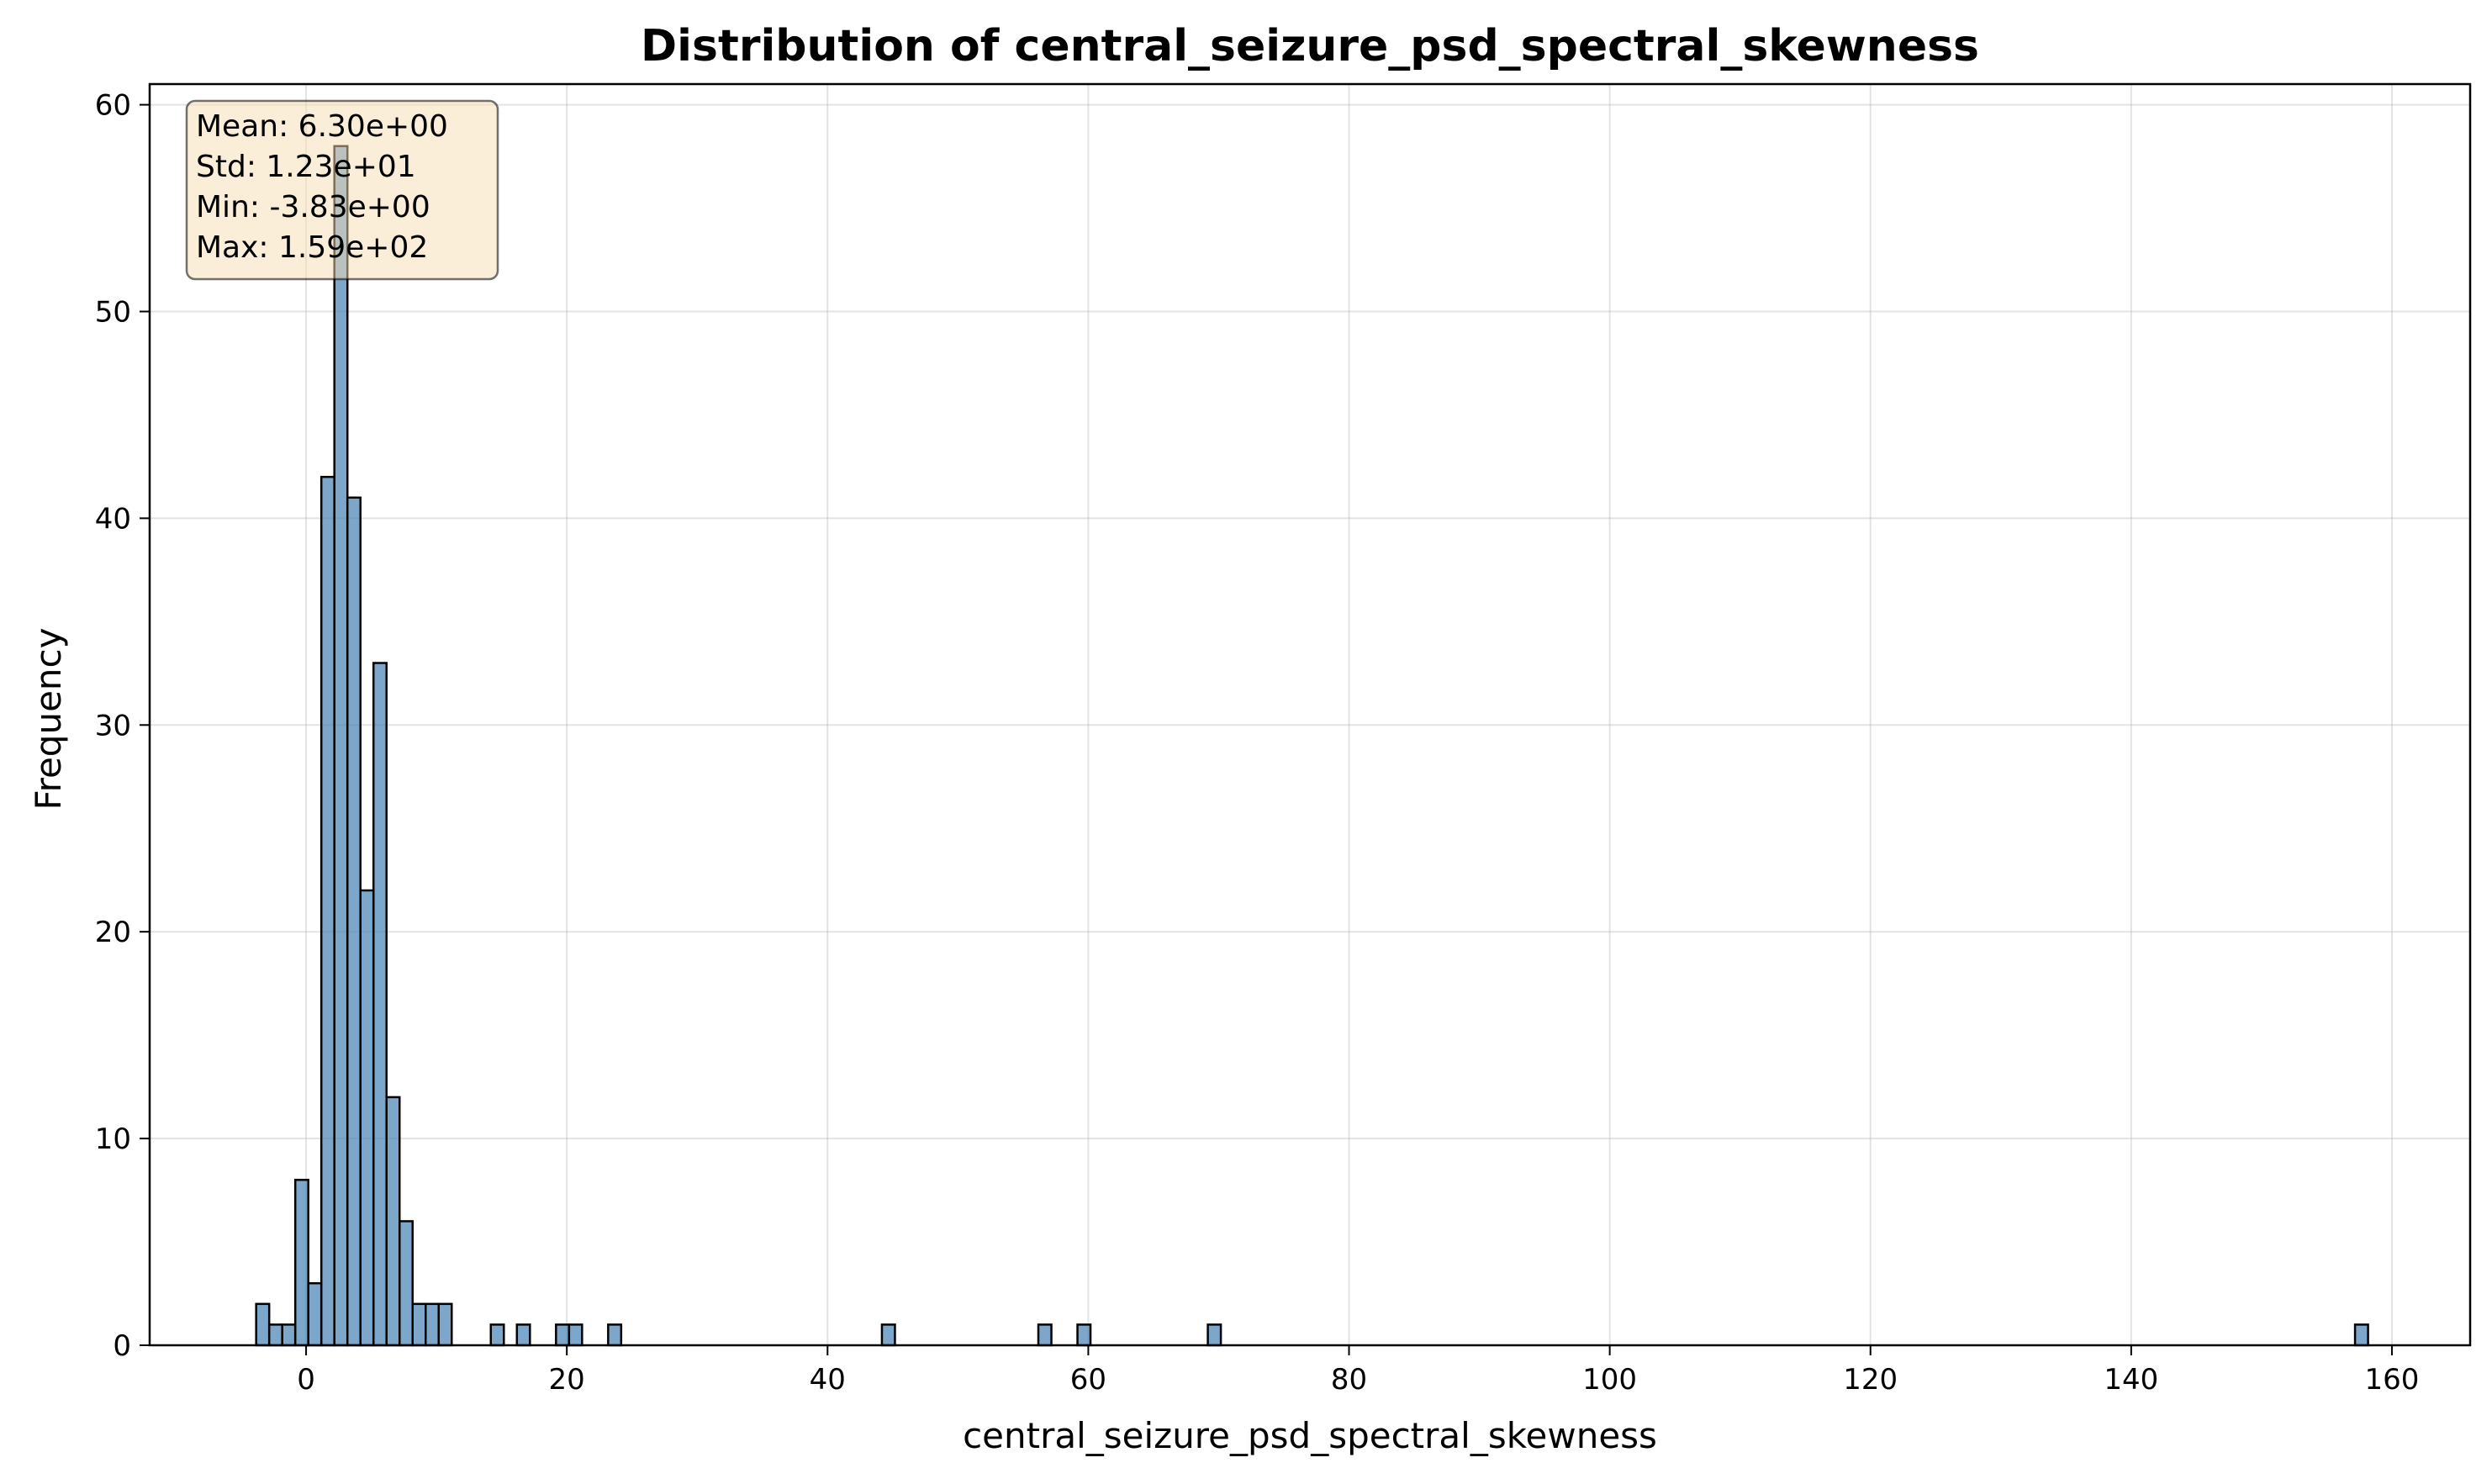 This screenshot has height=1484, width=2492. Describe the element at coordinates (113, 1139) in the screenshot. I see `y-tick-label: 10` at that location.